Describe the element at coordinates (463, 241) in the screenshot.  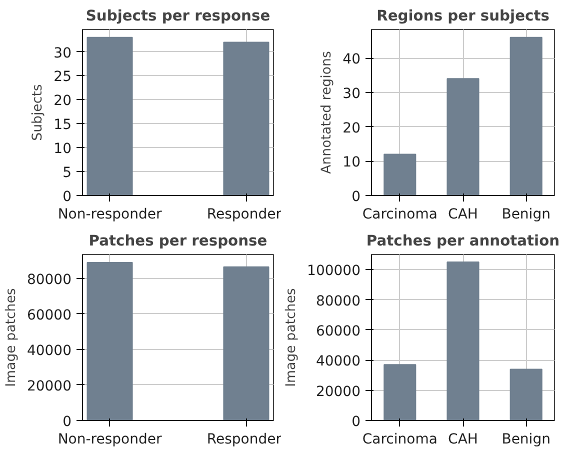
I see `chart-title: Patches per annotation` at that location.